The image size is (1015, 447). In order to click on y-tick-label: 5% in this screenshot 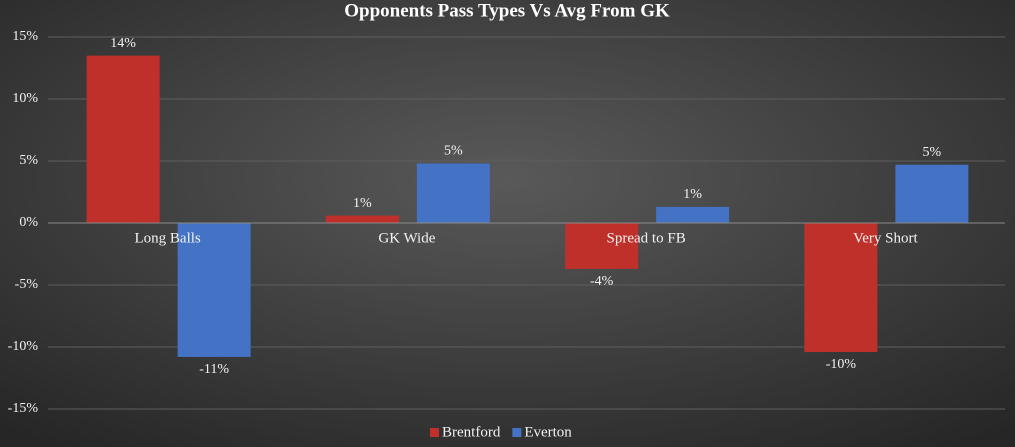, I will do `click(28, 160)`.